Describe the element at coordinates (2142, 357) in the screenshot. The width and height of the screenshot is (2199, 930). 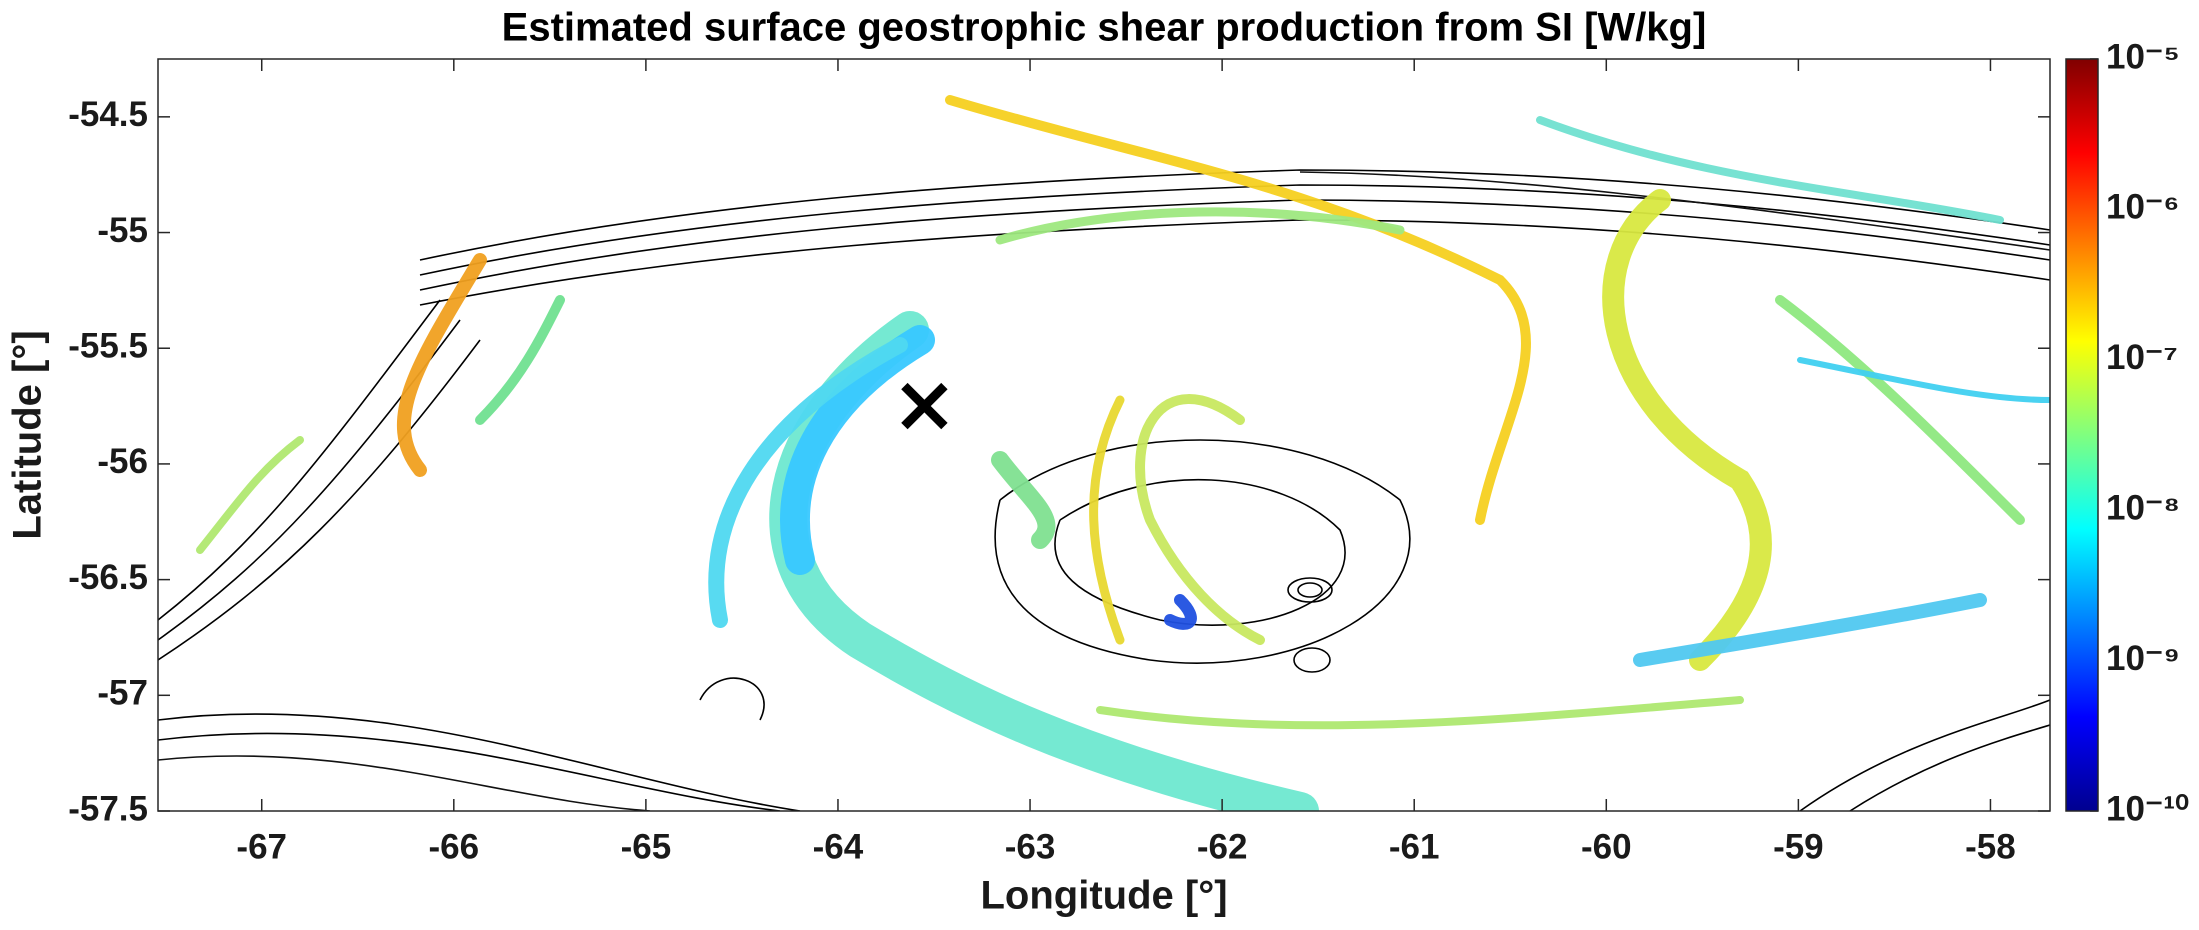
I see `colorbar-tick-label: 10⁻⁷` at that location.